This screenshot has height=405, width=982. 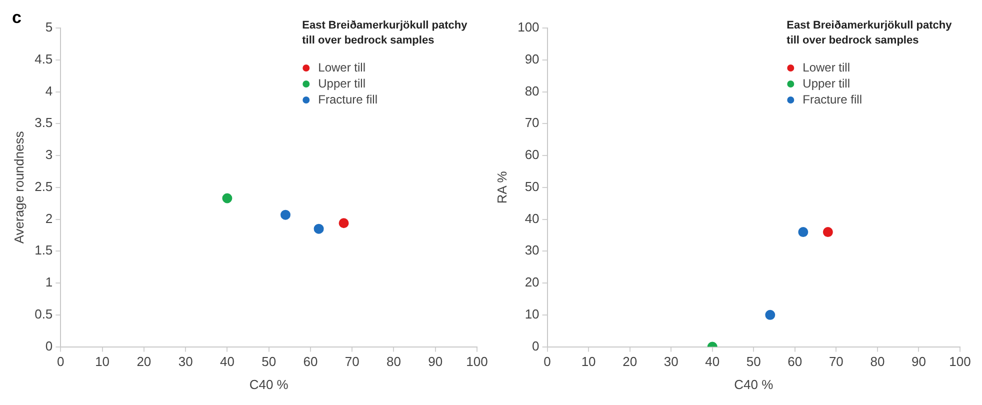 I want to click on y-tick-label: 100, so click(x=529, y=27).